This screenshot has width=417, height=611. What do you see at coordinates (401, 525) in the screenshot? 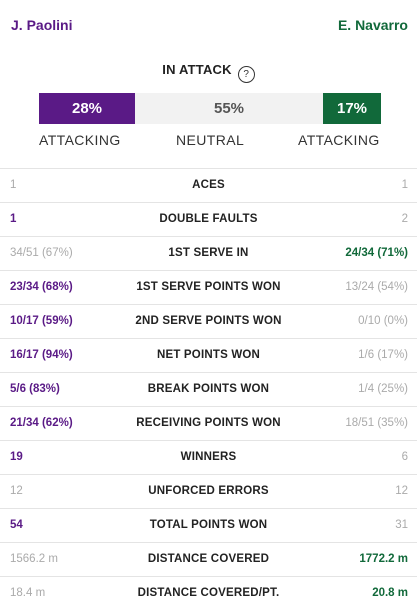
I see `stat-right-value: 31` at bounding box center [401, 525].